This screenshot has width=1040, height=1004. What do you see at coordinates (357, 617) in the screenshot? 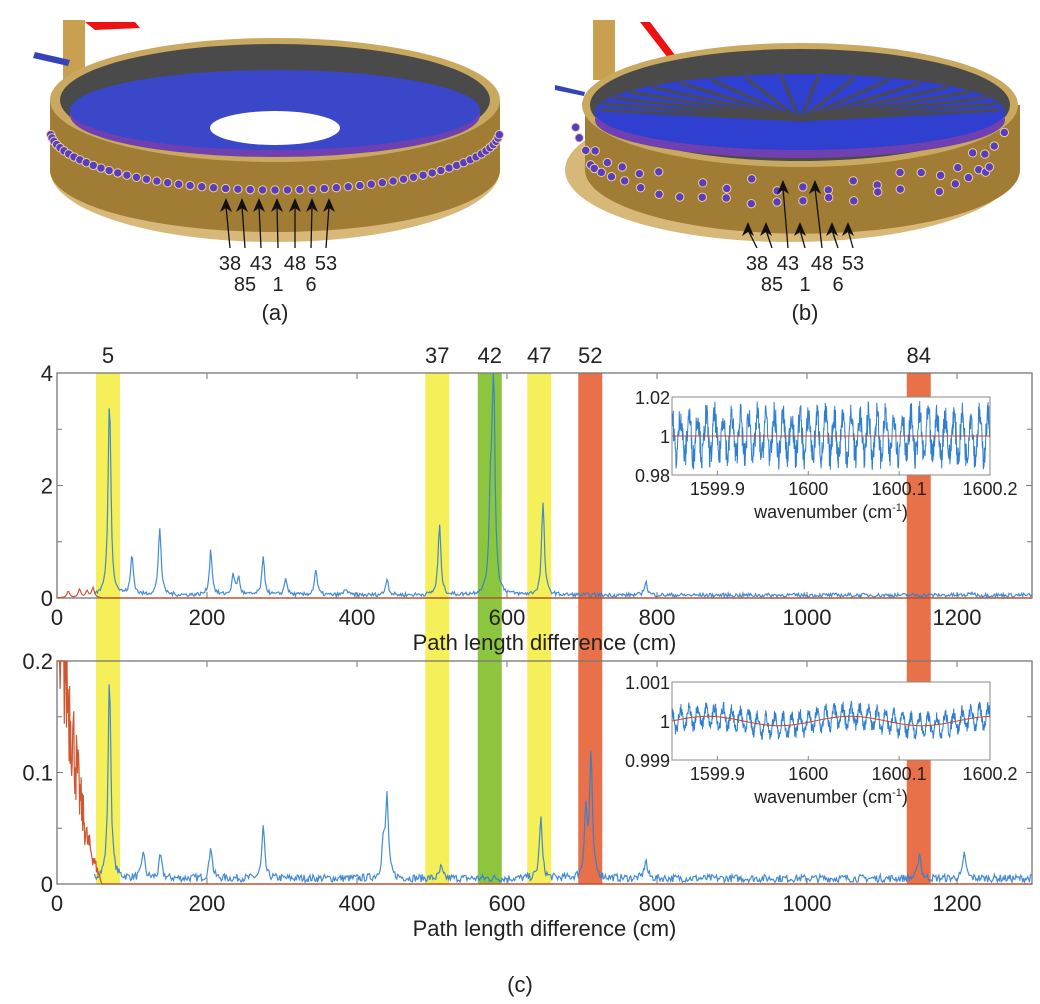
I see `x-tick-label: 400` at bounding box center [357, 617].